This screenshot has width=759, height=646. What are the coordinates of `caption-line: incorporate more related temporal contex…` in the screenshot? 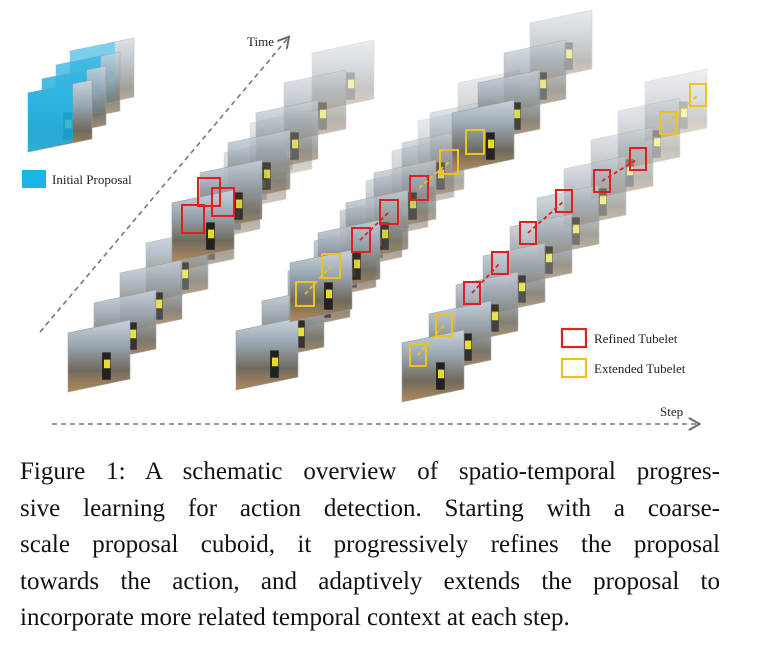 It's located at (295, 617).